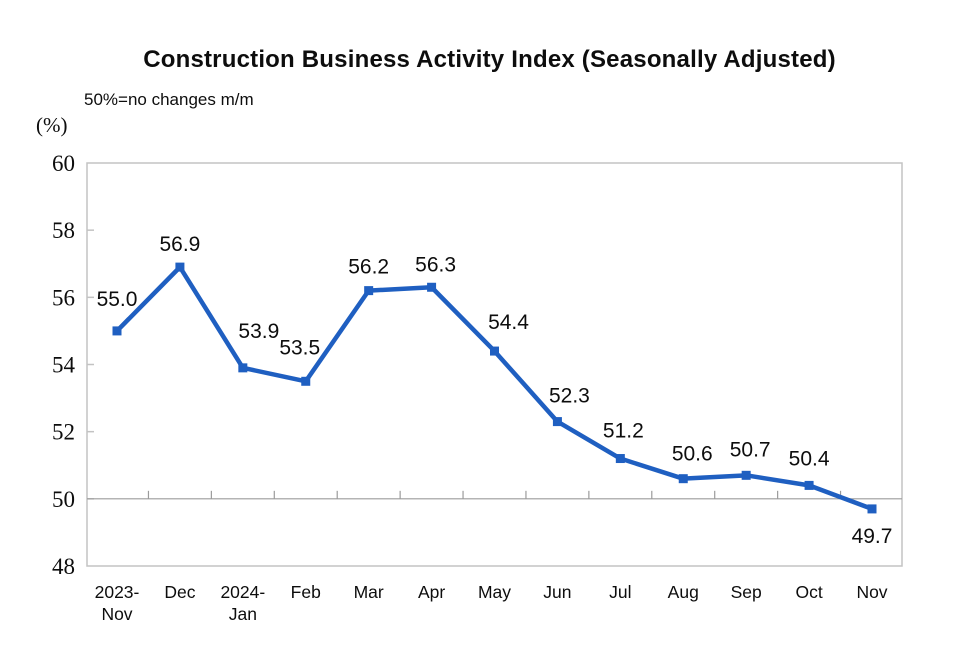  I want to click on y-tick-label: 58, so click(63, 230).